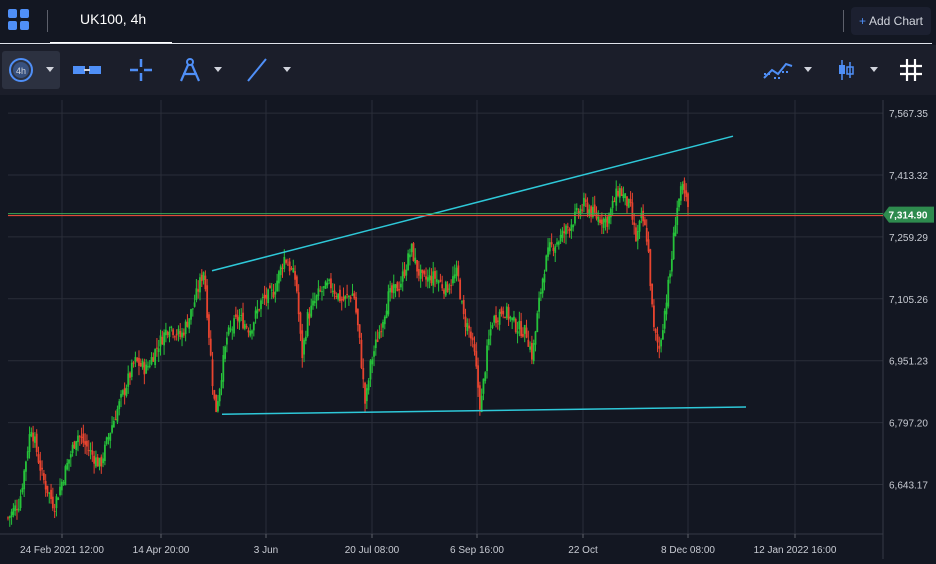 This screenshot has width=936, height=564. What do you see at coordinates (778, 70) in the screenshot?
I see `indicators-button` at bounding box center [778, 70].